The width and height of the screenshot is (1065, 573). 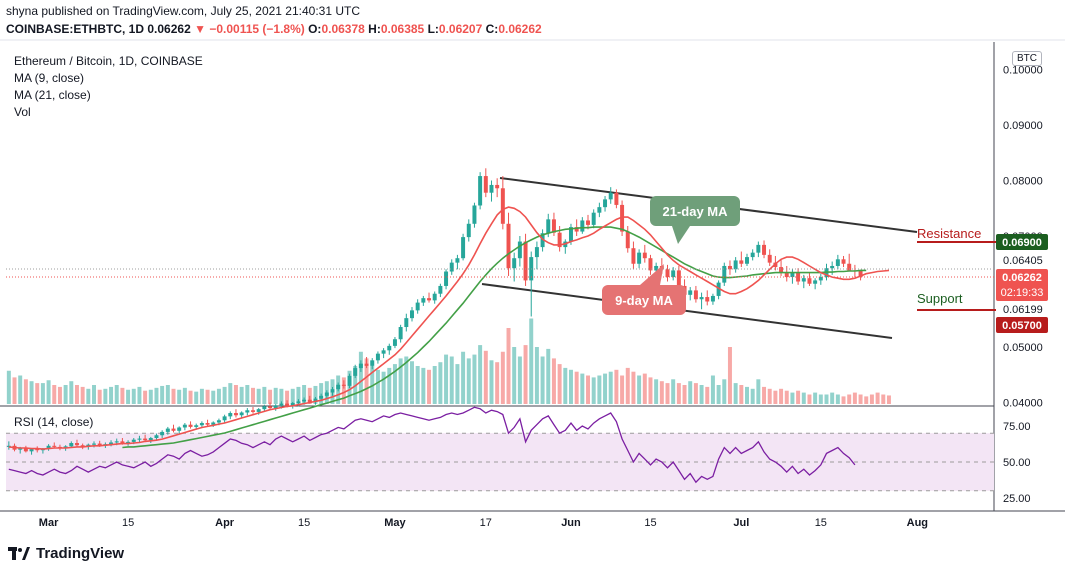 I want to click on time-tick-label: Mar, so click(x=49, y=523).